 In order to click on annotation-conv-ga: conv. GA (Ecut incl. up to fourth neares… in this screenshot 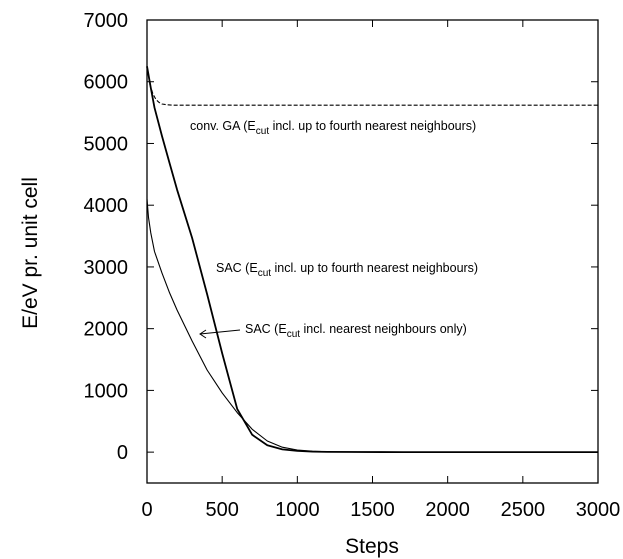, I will do `click(333, 128)`.